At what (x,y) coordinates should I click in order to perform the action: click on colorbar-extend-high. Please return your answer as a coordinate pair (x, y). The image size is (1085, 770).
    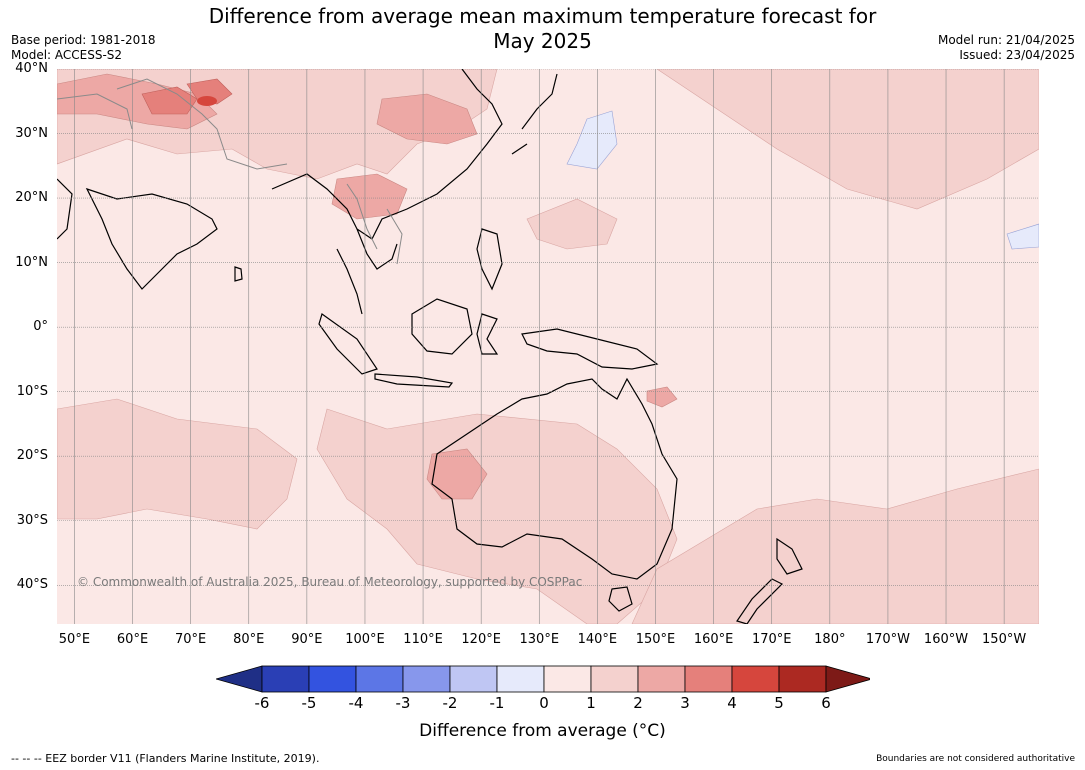
    Looking at the image, I should click on (847, 679).